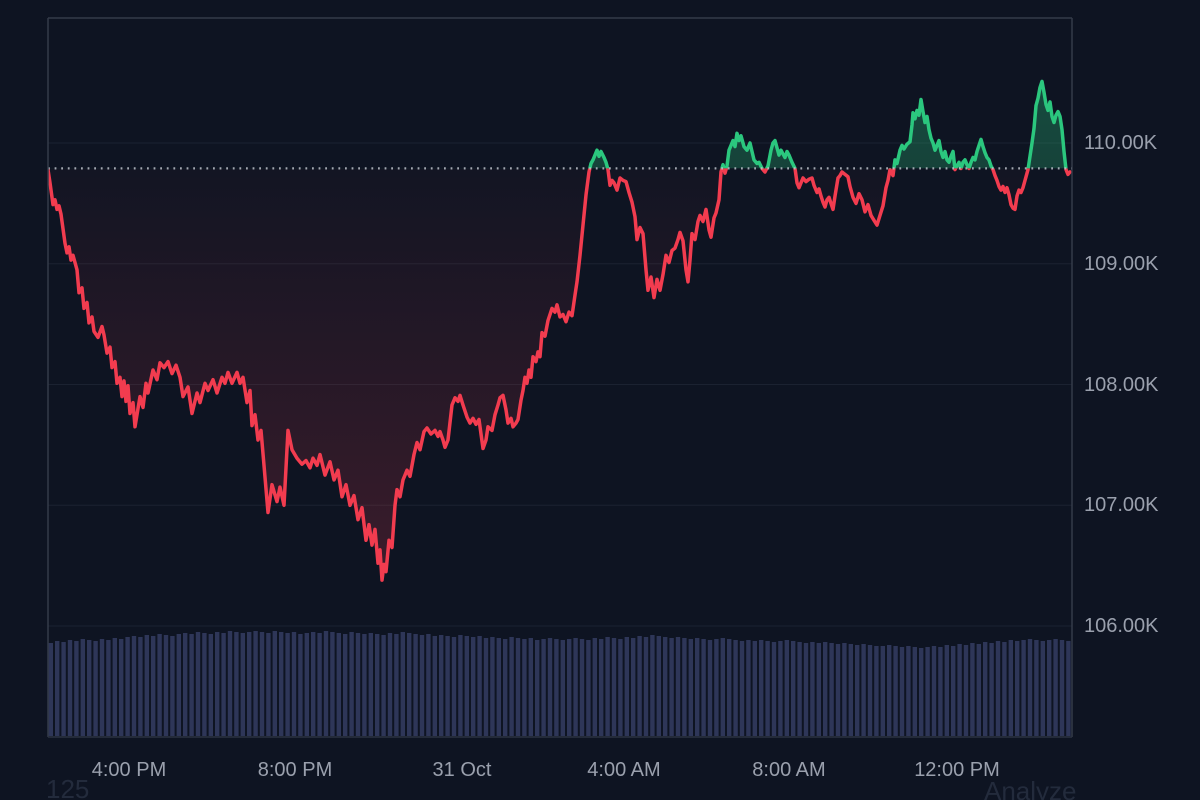 The width and height of the screenshot is (1200, 800). What do you see at coordinates (1121, 263) in the screenshot?
I see `y-axis-label: 109.00K` at bounding box center [1121, 263].